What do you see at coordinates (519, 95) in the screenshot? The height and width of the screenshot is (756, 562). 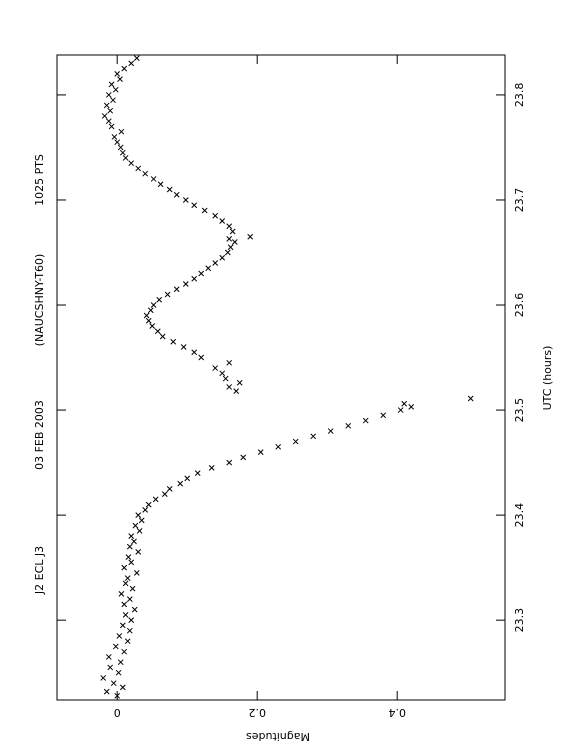 I see `x-tick-label: 23.8` at bounding box center [519, 95].